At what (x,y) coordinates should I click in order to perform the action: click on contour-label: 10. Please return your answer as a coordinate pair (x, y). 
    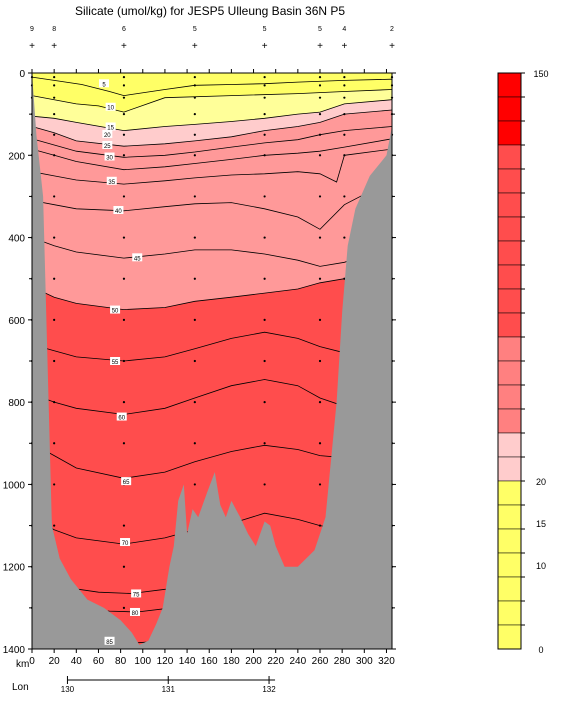
    Looking at the image, I should click on (110, 109).